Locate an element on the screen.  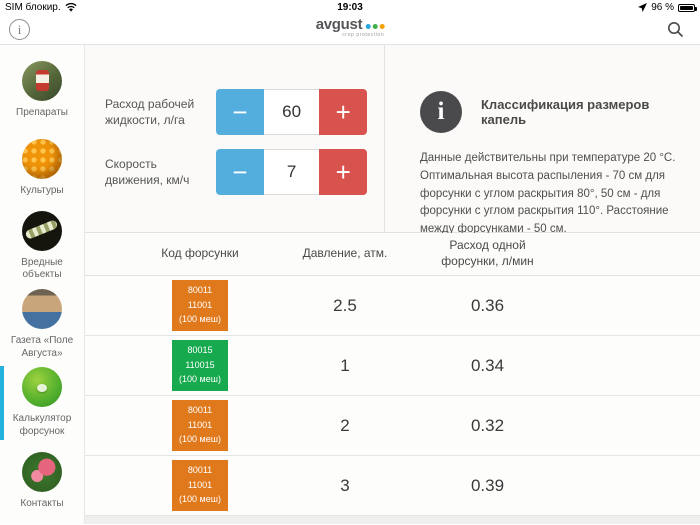
sidebar-item: Контакты is located at coordinates (42, 481).